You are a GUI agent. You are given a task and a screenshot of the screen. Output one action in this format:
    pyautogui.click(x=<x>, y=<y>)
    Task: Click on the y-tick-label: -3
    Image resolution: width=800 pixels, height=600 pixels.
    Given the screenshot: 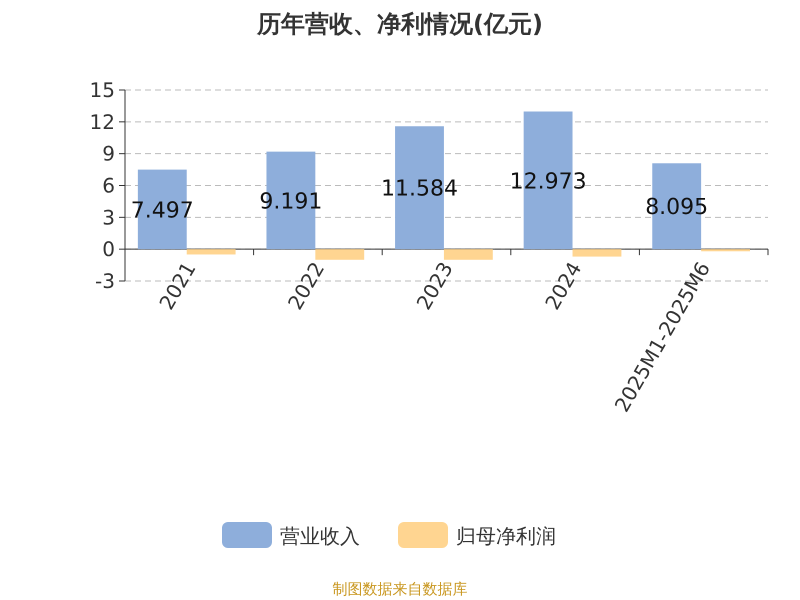 What is the action you would take?
    pyautogui.click(x=105, y=281)
    